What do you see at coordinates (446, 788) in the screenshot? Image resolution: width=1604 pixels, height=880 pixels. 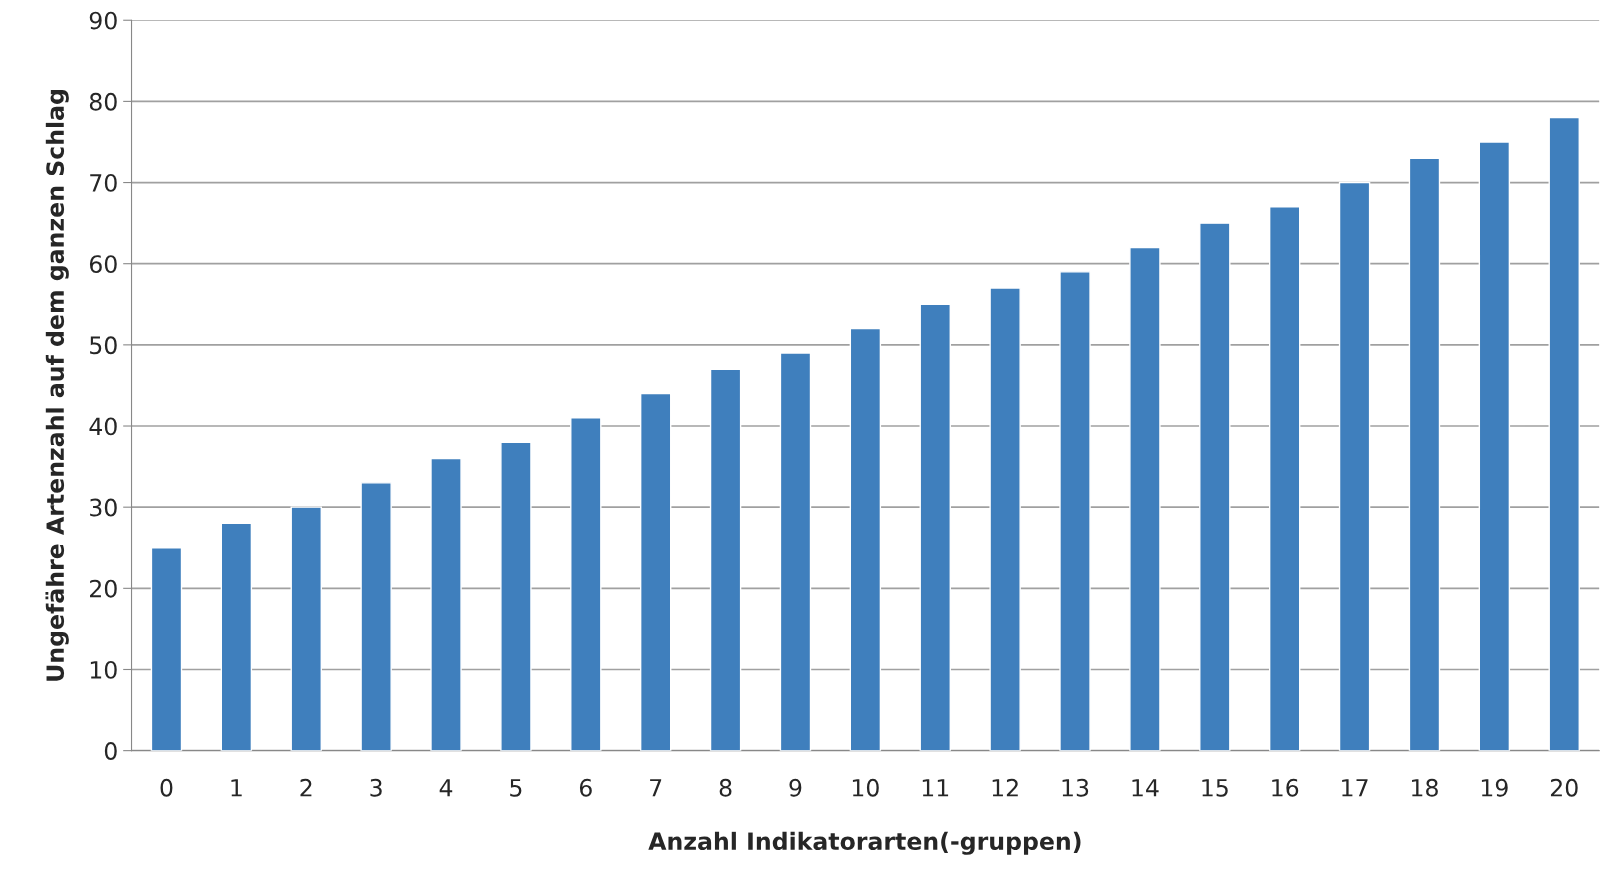 I see `x-tick-label: 4` at bounding box center [446, 788].